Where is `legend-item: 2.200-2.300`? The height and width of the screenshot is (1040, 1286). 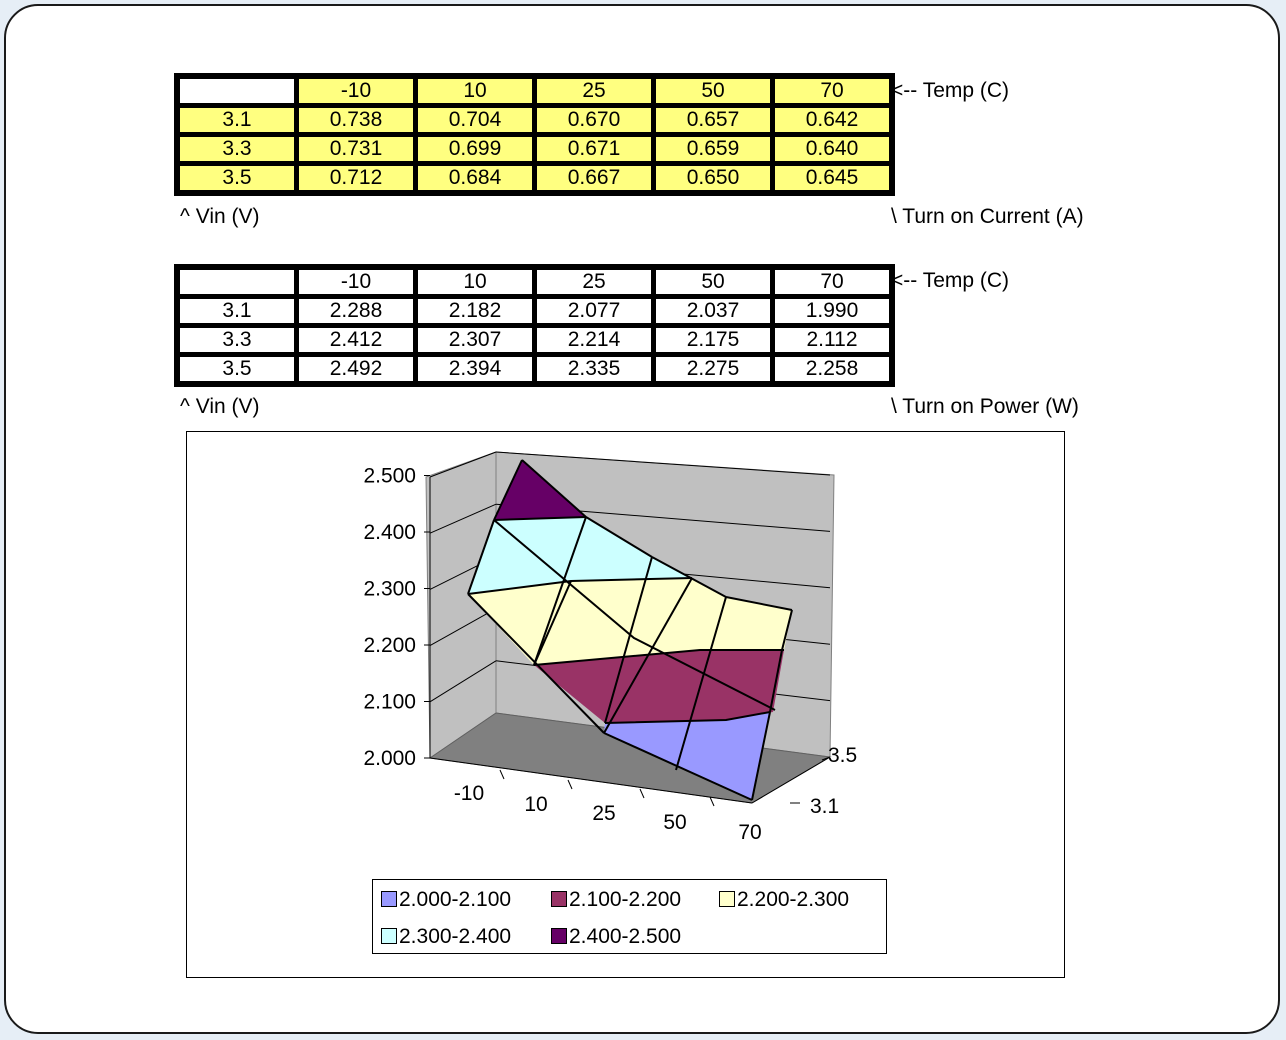 legend-item: 2.200-2.300 is located at coordinates (784, 900).